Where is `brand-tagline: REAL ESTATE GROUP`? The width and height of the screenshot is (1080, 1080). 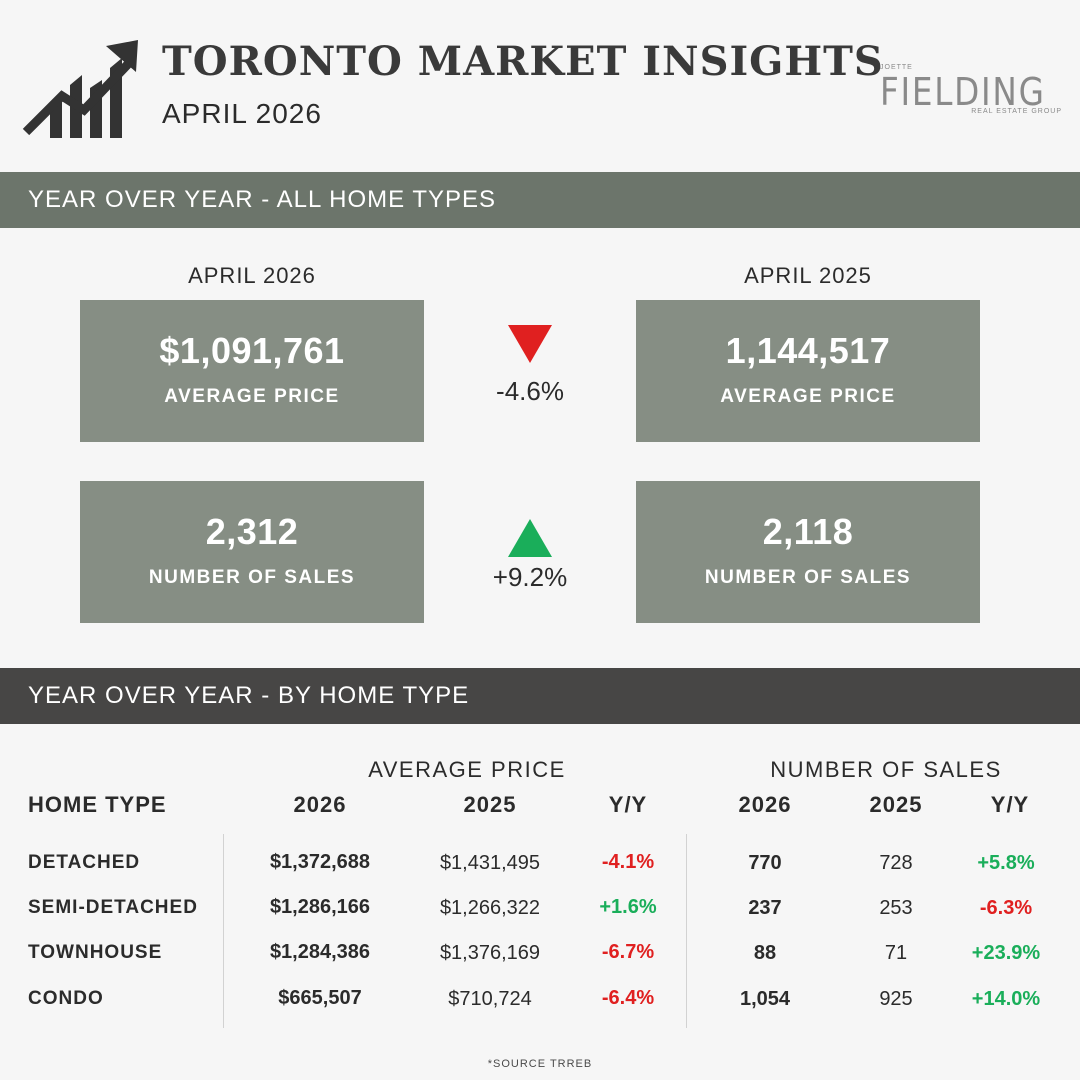 brand-tagline: REAL ESTATE GROUP is located at coordinates (1016, 111).